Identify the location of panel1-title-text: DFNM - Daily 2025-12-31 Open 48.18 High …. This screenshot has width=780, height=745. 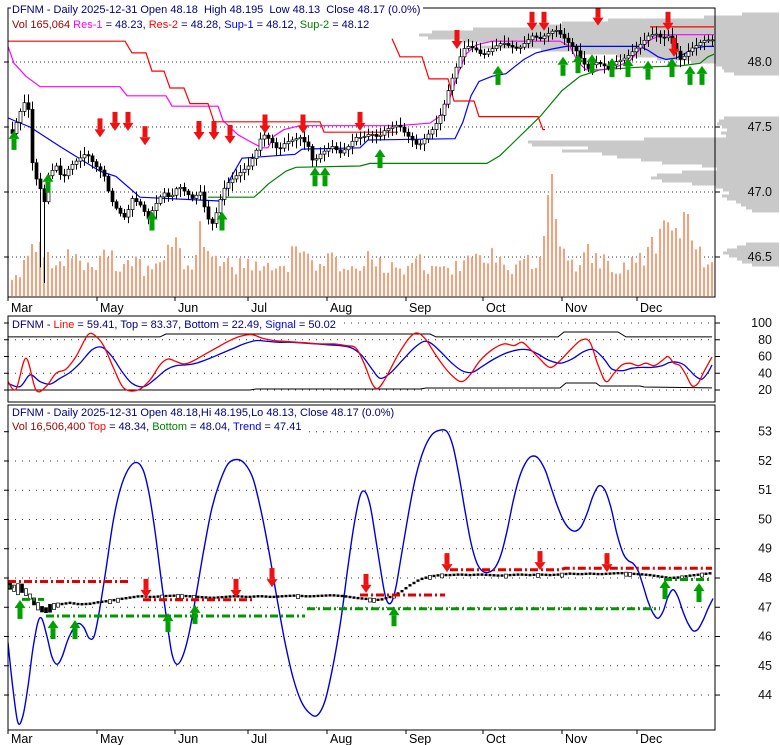
(216, 10).